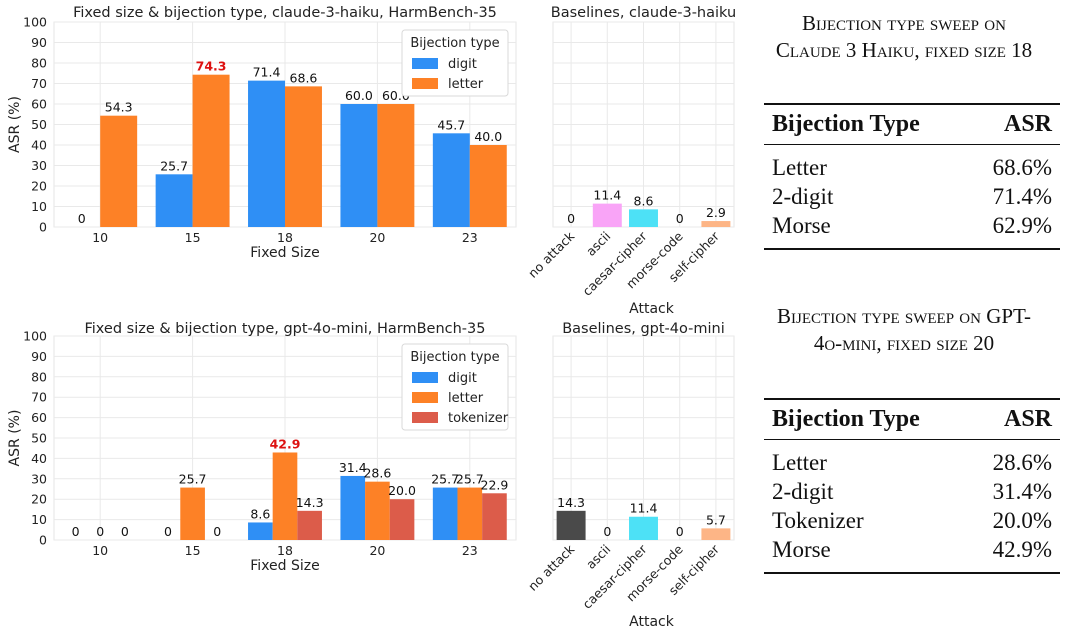  What do you see at coordinates (1022, 520) in the screenshot?
I see `table-2-row-asr: 20.0%` at bounding box center [1022, 520].